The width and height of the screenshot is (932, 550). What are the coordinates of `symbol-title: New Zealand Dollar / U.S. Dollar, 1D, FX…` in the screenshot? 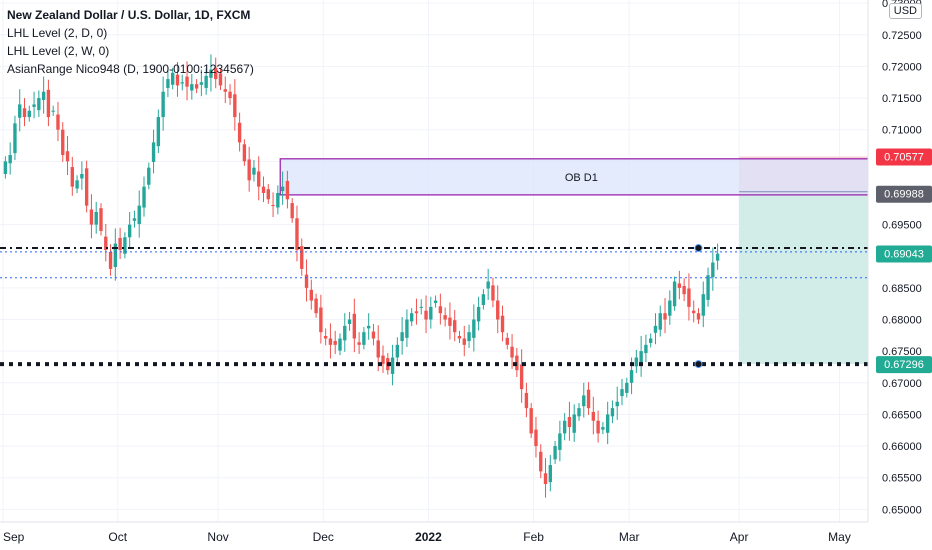 It's located at (129, 15).